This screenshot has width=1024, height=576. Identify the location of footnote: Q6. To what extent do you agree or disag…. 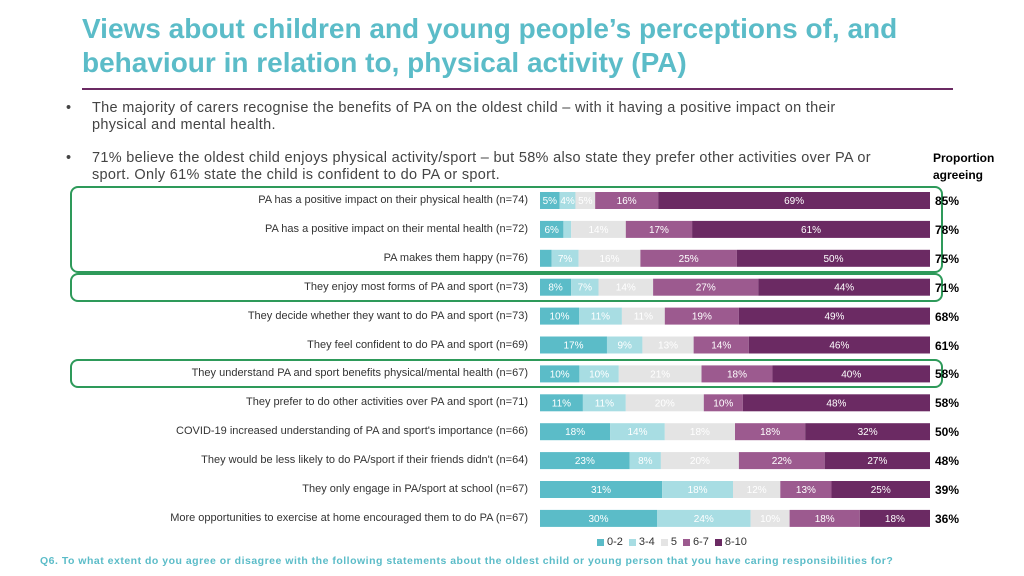
(467, 561).